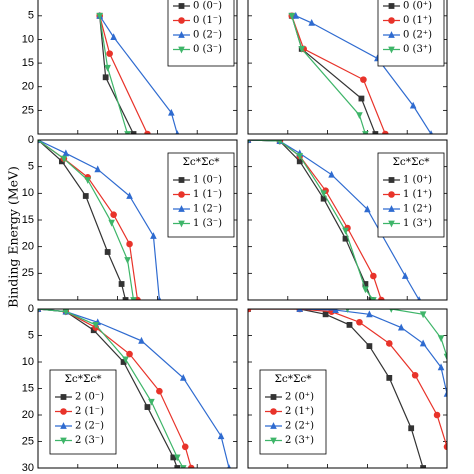 Image resolution: width=474 pixels, height=474 pixels. What do you see at coordinates (417, 49) in the screenshot?
I see `legend-entry: 0 (3⁺)` at bounding box center [417, 49].